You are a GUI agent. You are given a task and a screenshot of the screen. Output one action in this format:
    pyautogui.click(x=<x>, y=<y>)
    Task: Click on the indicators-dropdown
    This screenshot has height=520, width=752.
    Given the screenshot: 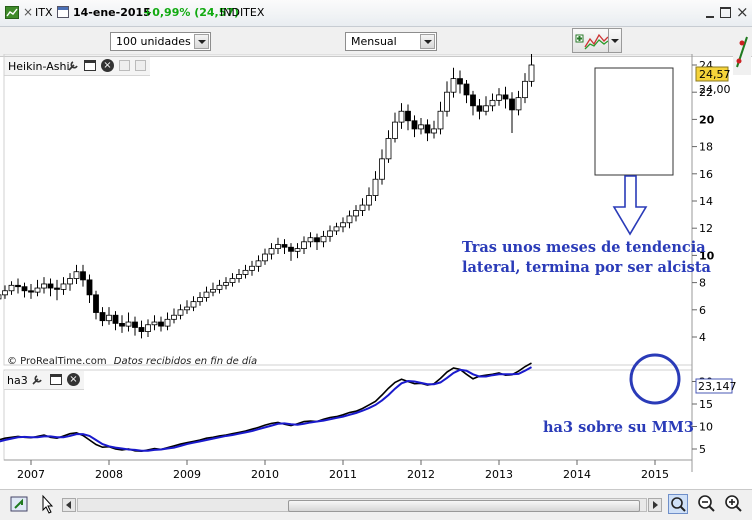 What is the action you would take?
    pyautogui.click(x=615, y=40)
    